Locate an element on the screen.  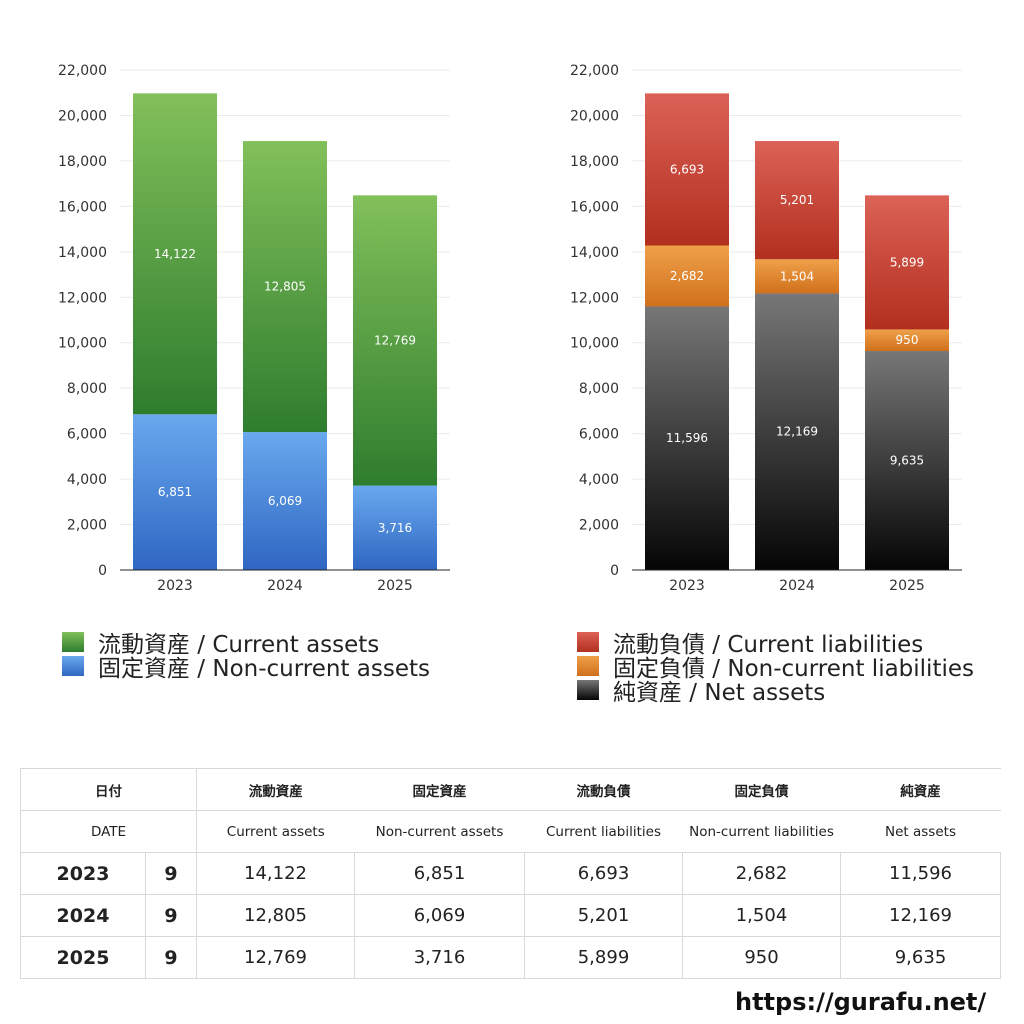
data-label: 9,635 is located at coordinates (907, 461).